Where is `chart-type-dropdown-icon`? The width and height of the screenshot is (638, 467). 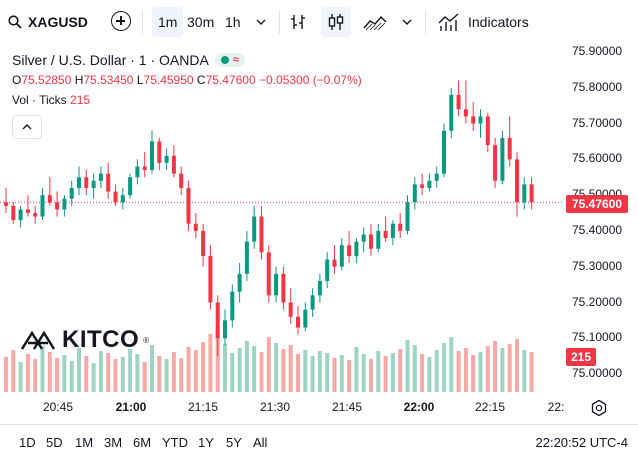
chart-type-dropdown-icon is located at coordinates (407, 22).